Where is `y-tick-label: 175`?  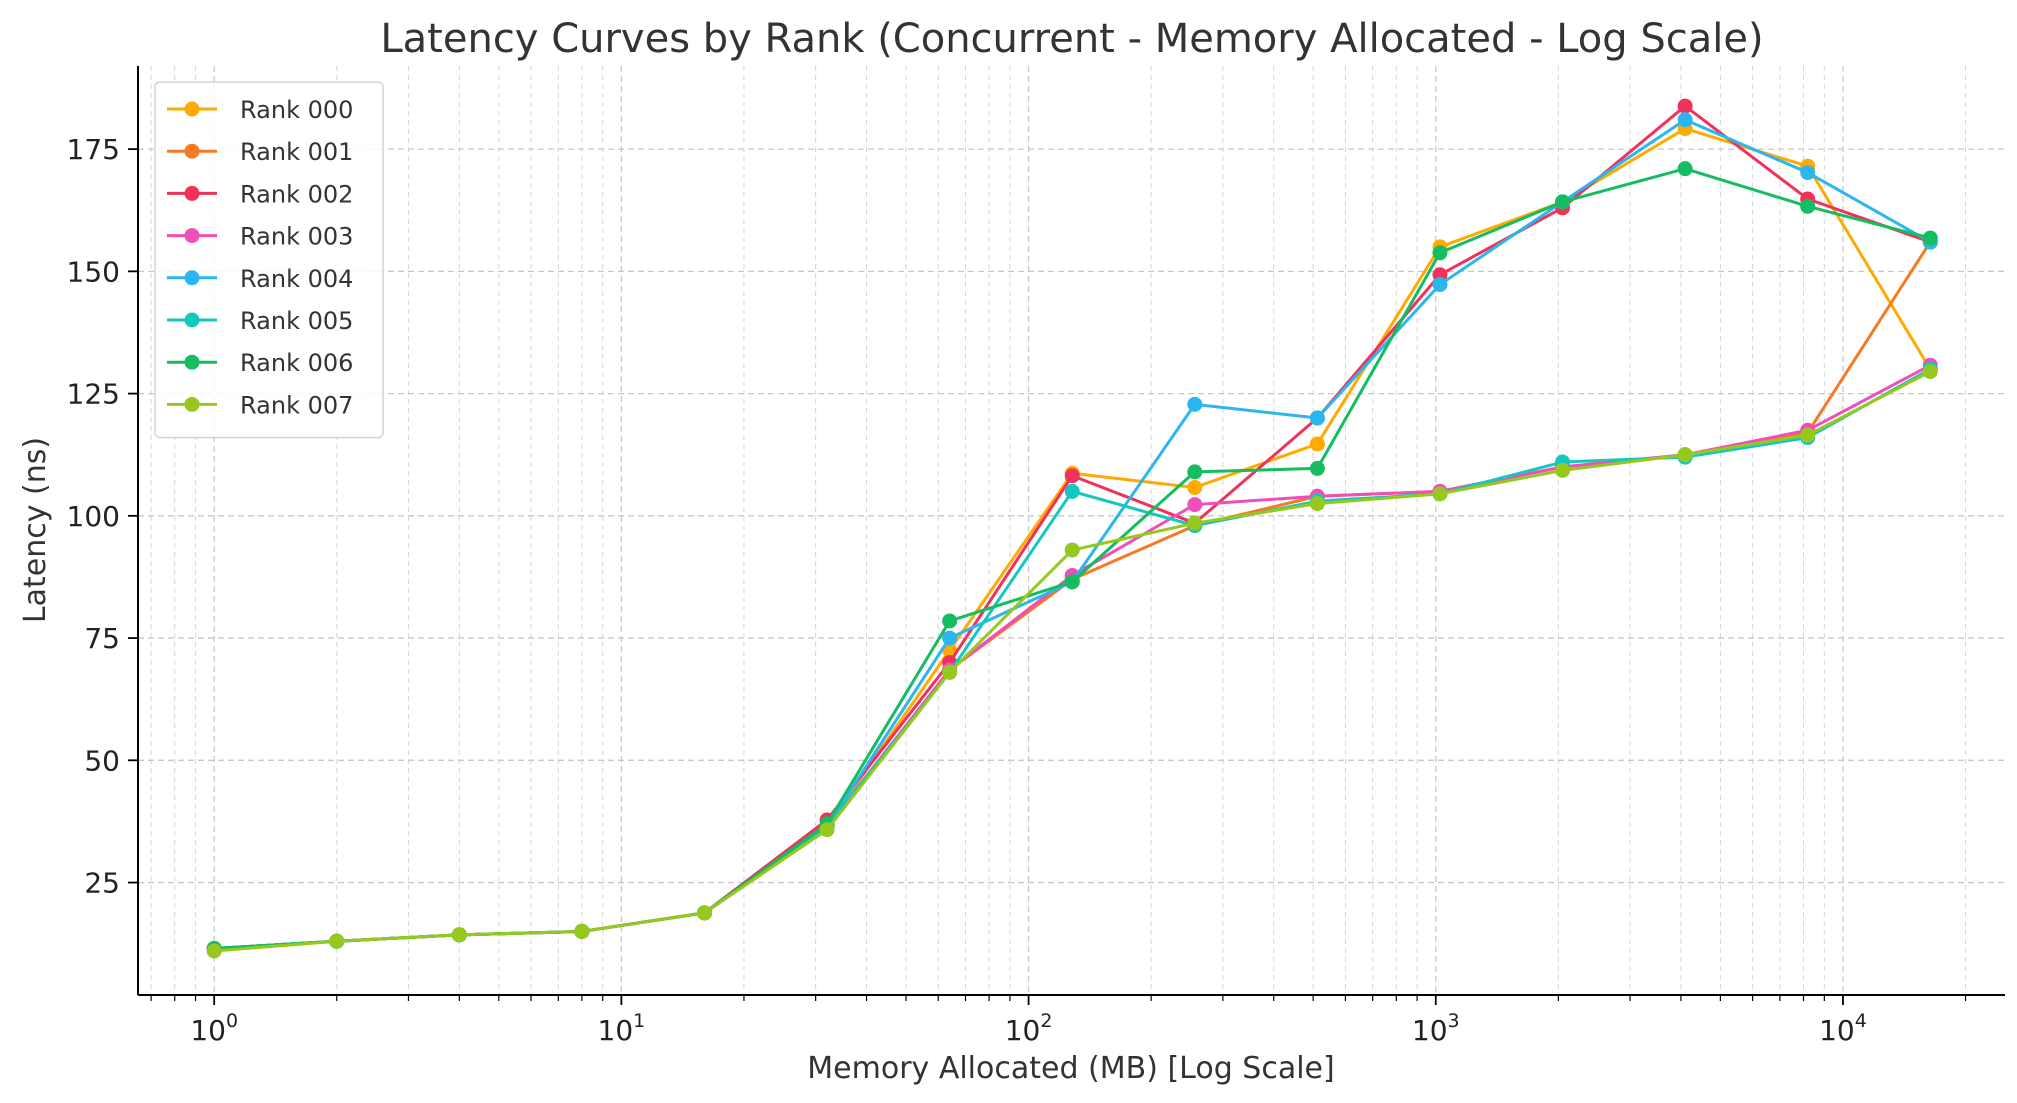 y-tick-label: 175 is located at coordinates (93, 149).